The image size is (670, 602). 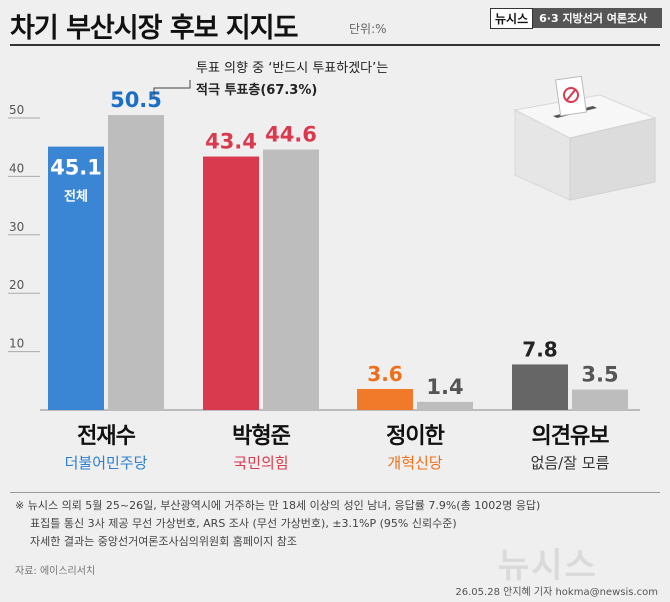 I want to click on party-name: 없음/잘 모름, so click(x=570, y=463).